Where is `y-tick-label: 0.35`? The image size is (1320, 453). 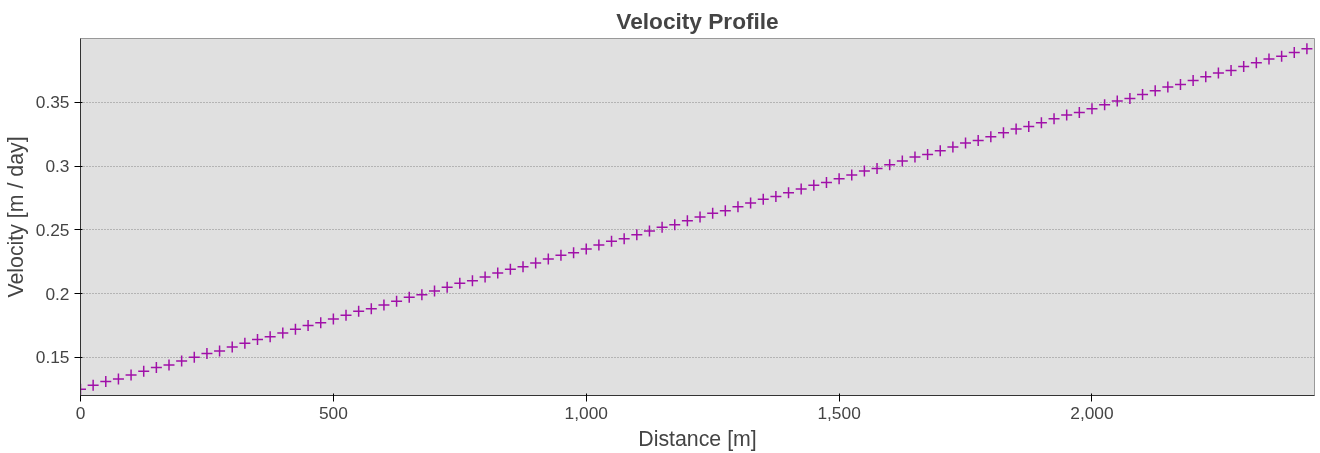
y-tick-label: 0.35 is located at coordinates (52, 102).